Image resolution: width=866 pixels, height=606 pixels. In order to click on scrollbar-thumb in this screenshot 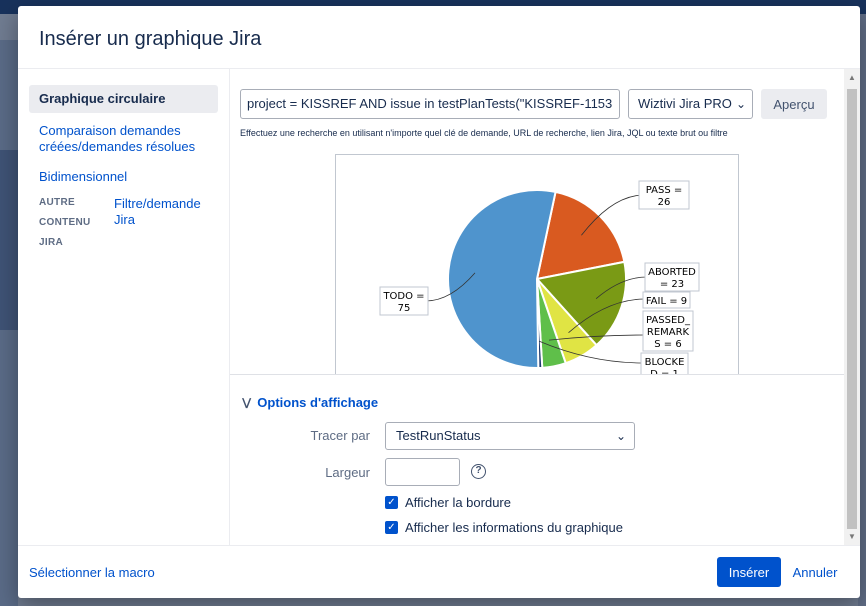, I will do `click(852, 309)`.